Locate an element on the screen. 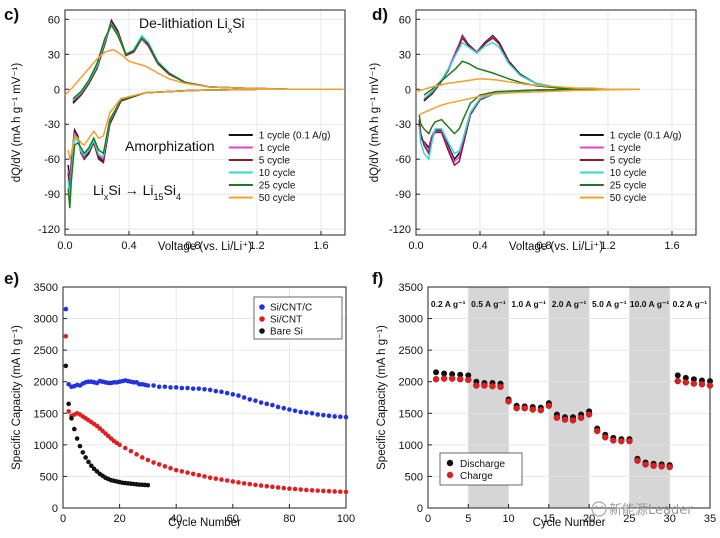 The image size is (720, 538). panel-label: e) is located at coordinates (11, 278).